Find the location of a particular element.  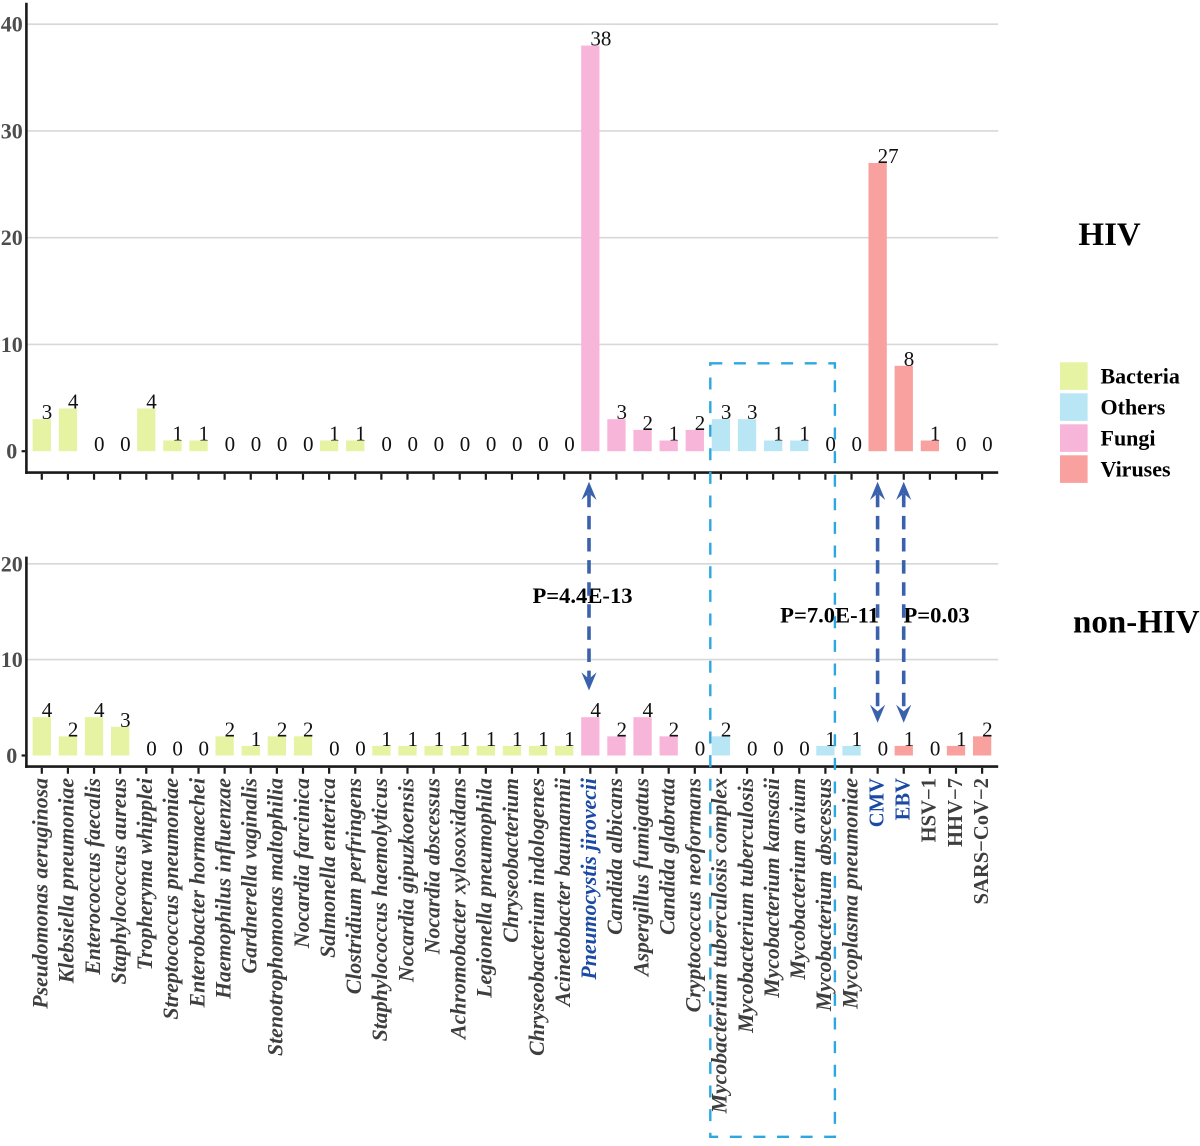

svg-text: Mycobacterium kansasii is located at coordinates (772, 888).